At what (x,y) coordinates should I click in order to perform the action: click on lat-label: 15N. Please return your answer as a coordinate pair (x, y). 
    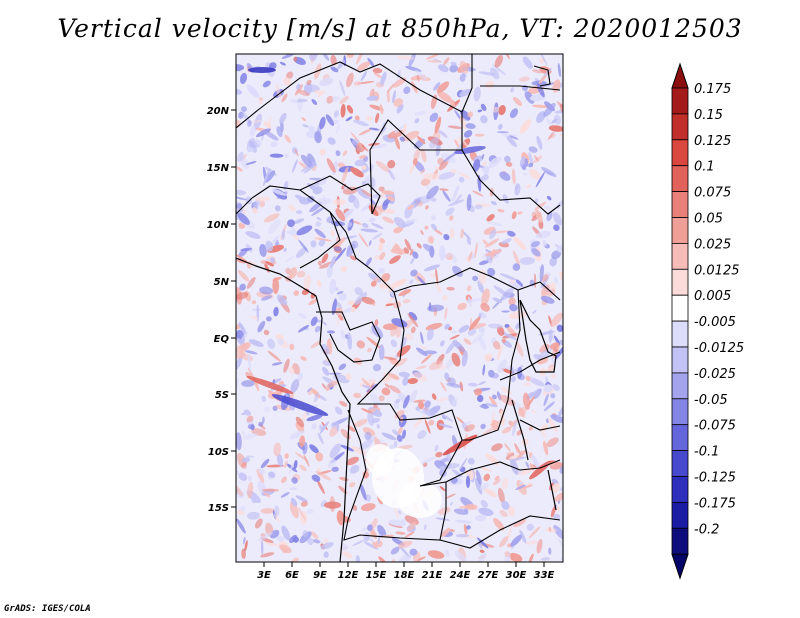
    Looking at the image, I should click on (218, 168).